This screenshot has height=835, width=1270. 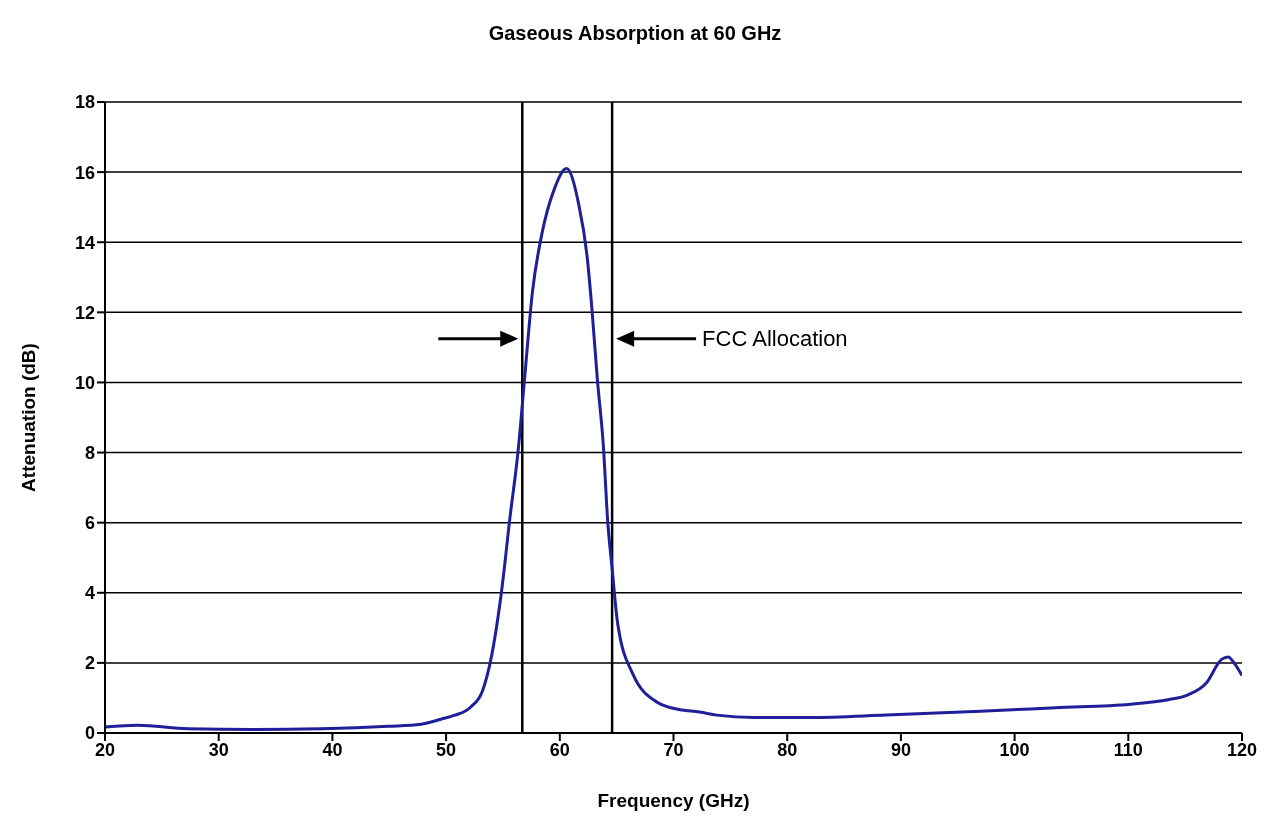 I want to click on y-tick-label: 8, so click(x=89, y=452).